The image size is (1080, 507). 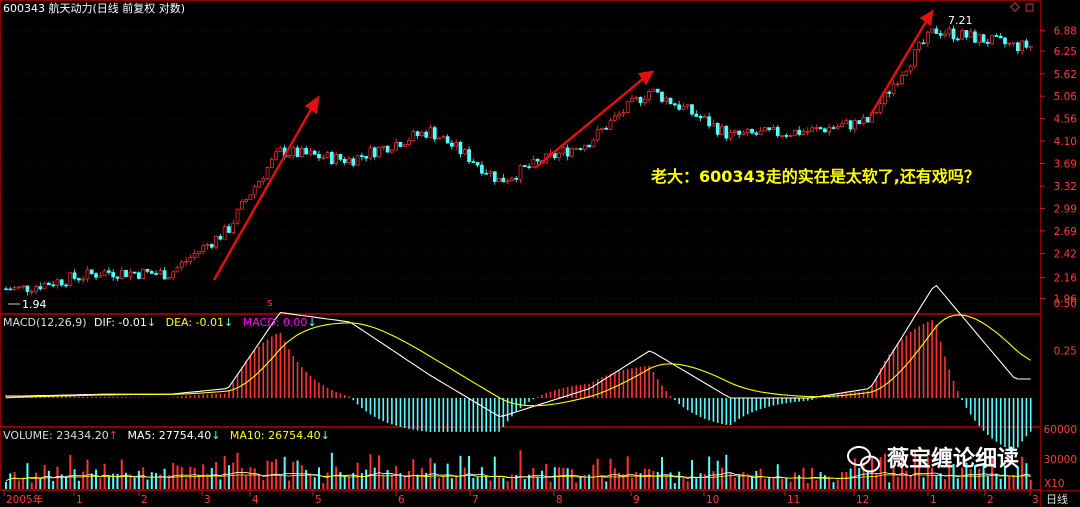 What do you see at coordinates (1066, 279) in the screenshot?
I see `price-tick-label: 2.16` at bounding box center [1066, 279].